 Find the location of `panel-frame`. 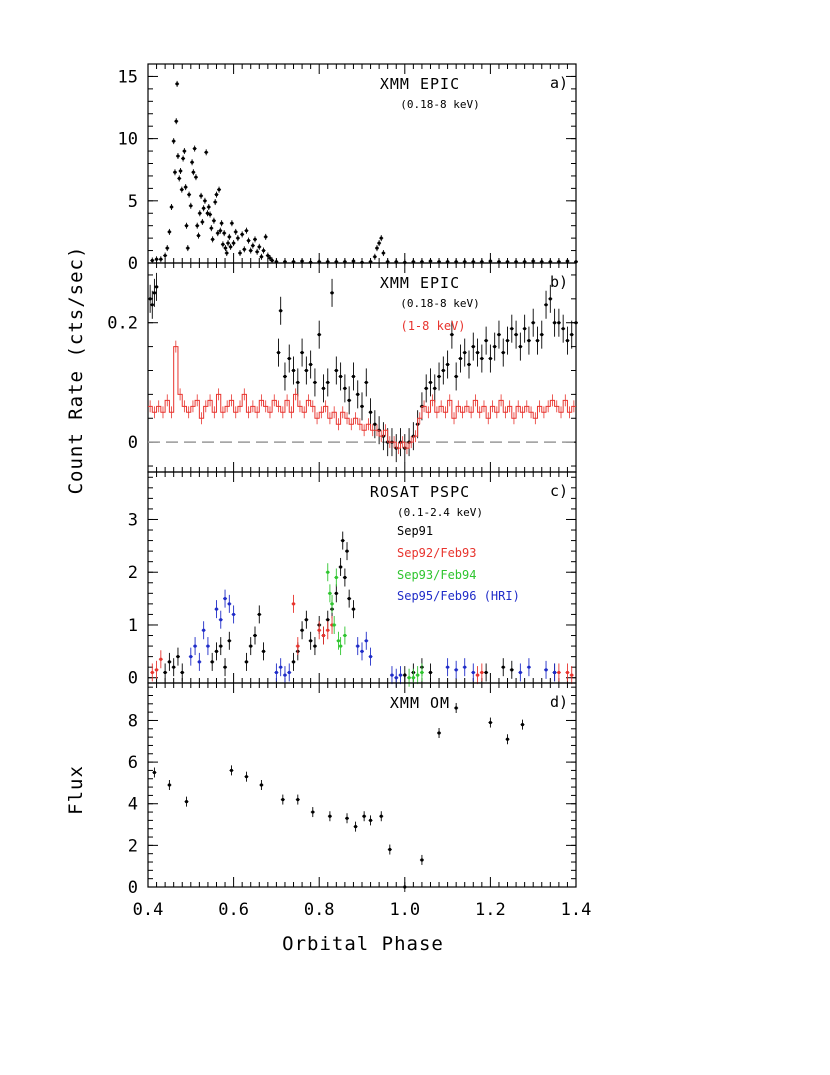

panel-frame is located at coordinates (362, 163).